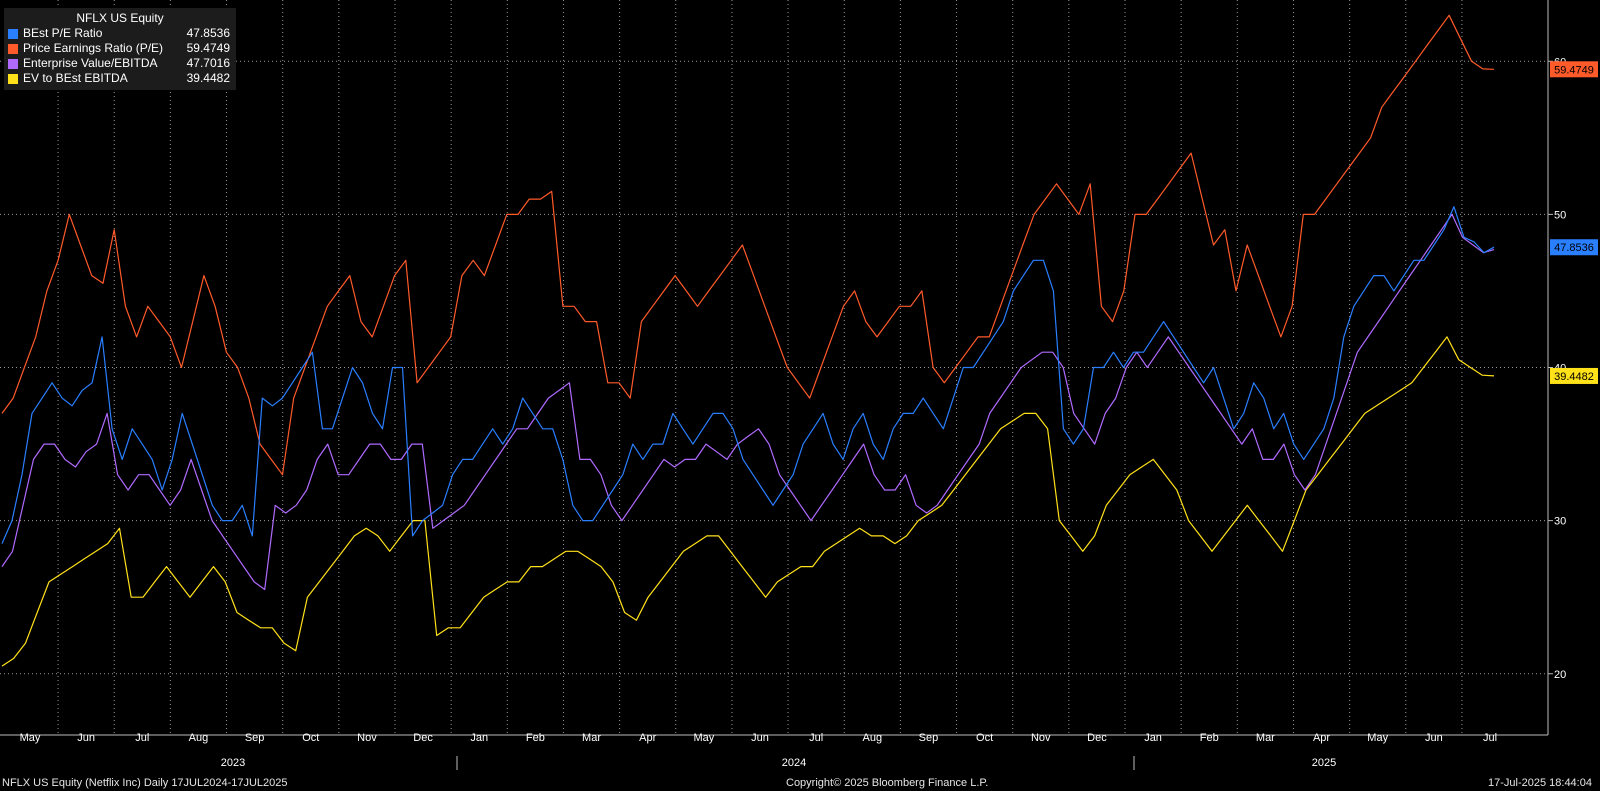  I want to click on legend-title: NFLX US Equity, so click(120, 18).